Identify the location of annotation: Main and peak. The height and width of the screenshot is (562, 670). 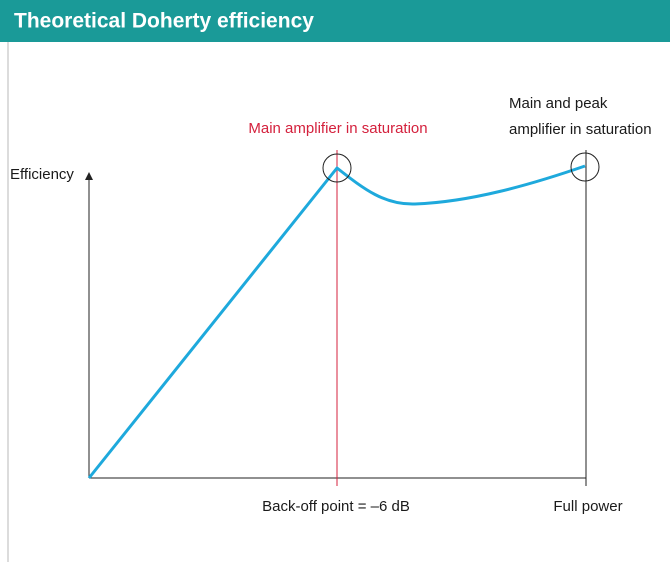
(558, 103).